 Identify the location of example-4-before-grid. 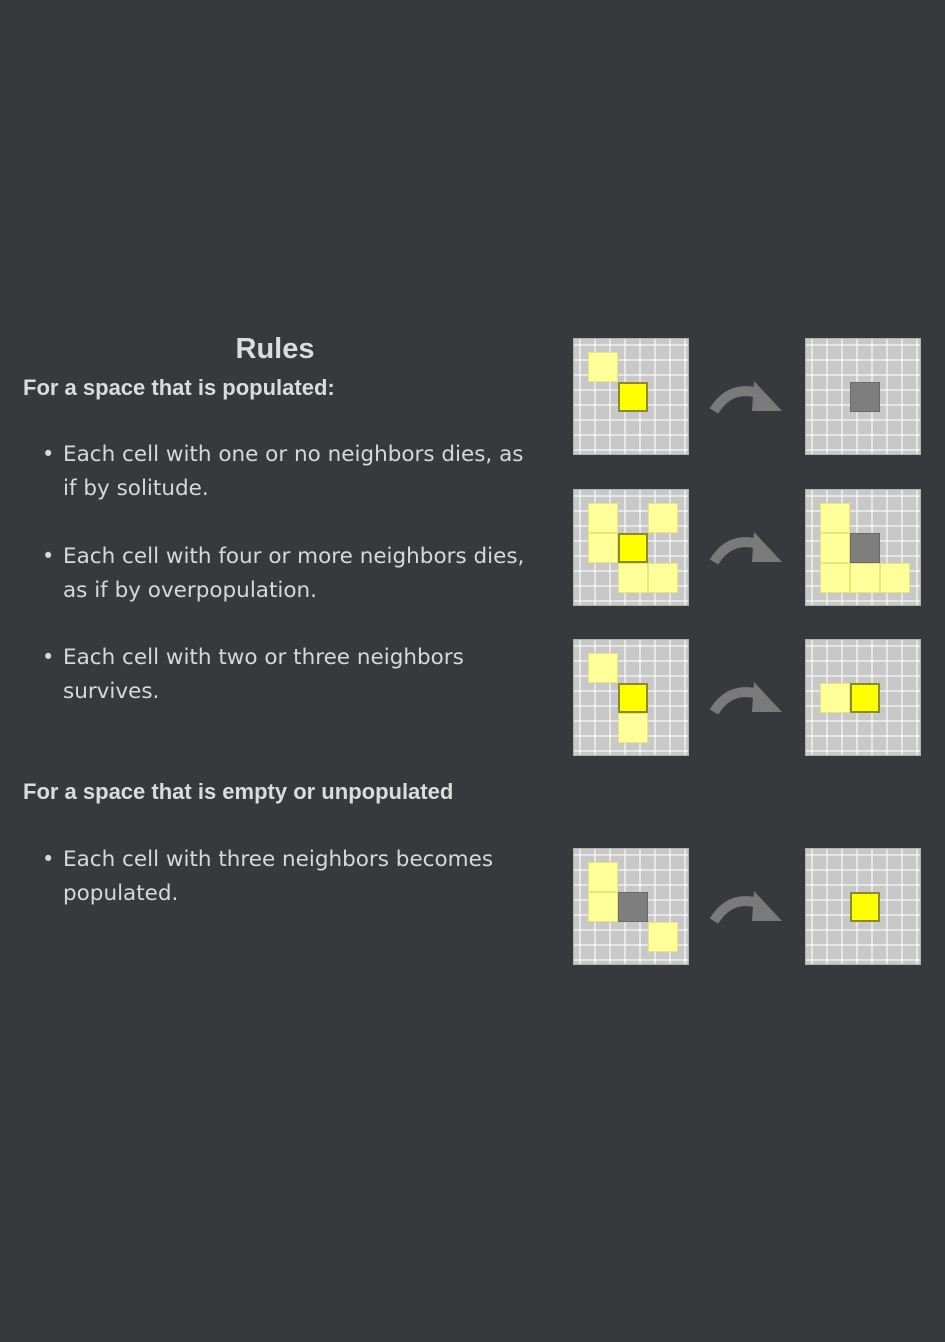
(631, 906).